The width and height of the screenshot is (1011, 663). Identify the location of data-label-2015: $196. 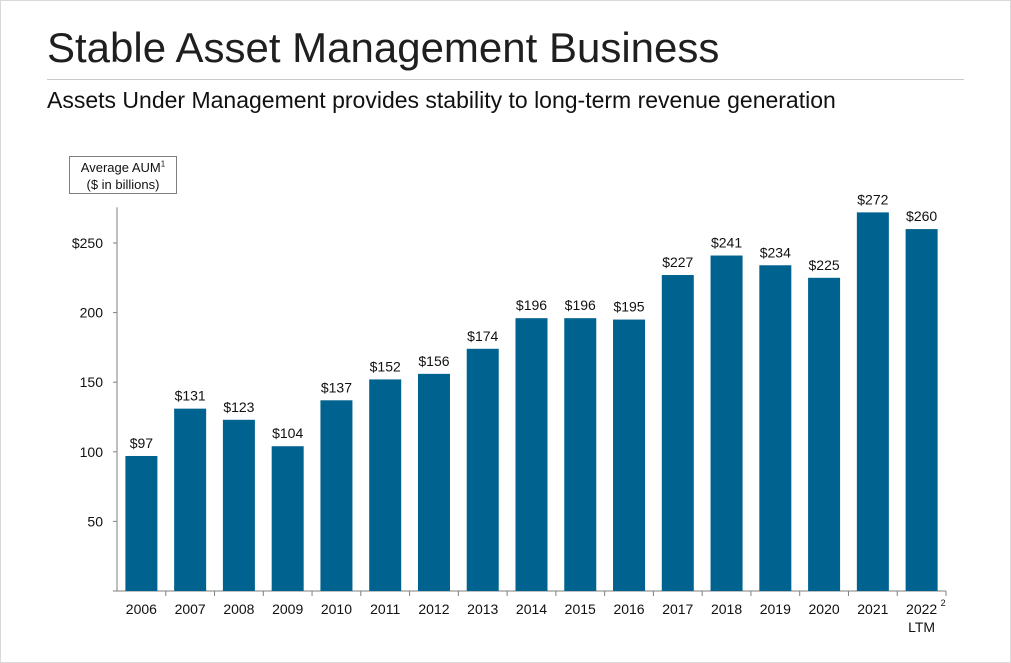
(580, 305).